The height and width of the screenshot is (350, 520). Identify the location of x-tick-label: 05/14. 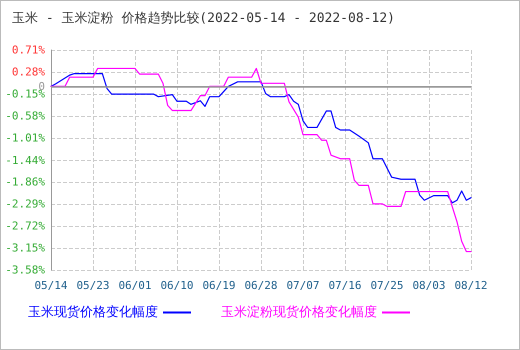
(51, 285).